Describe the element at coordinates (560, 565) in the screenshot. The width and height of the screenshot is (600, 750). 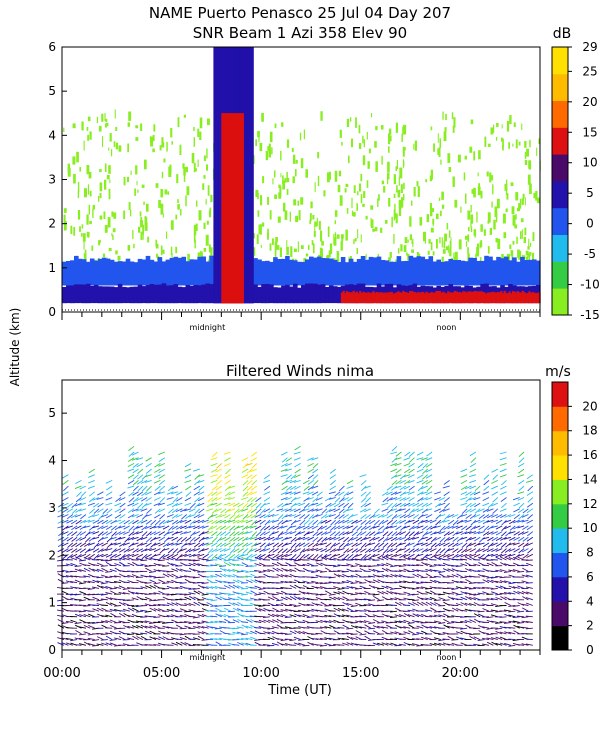
I see `winds-colorbar-swatch` at that location.